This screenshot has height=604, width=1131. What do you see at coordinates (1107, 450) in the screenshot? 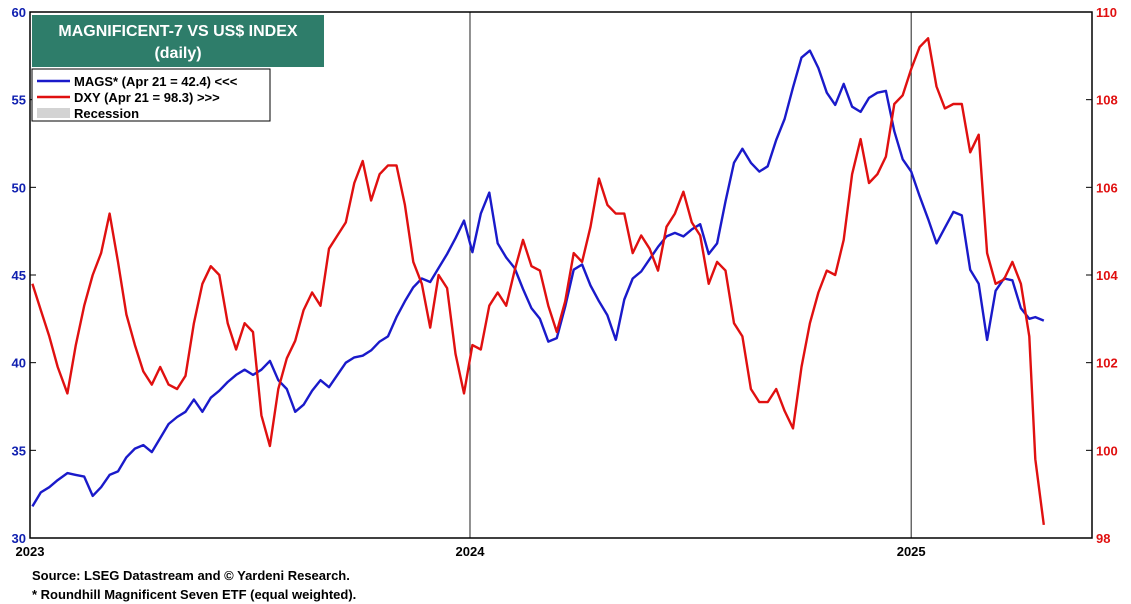
I see `right-tick-label: 100` at bounding box center [1107, 450].